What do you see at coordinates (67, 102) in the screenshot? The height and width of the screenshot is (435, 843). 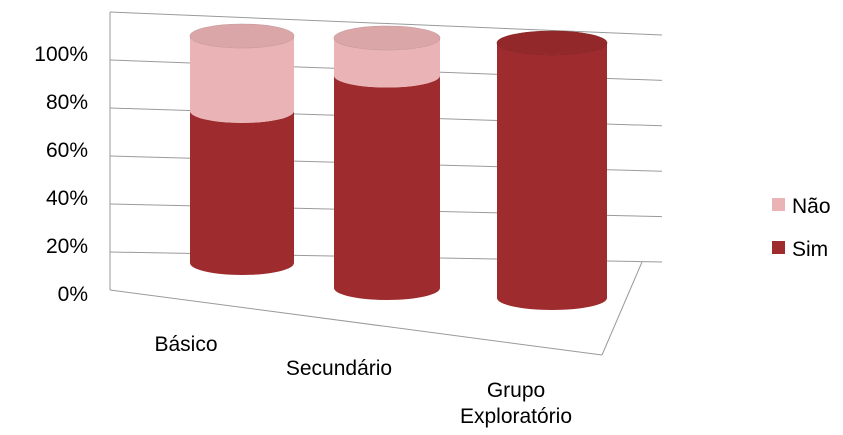 I see `y-tick-label: 80%` at bounding box center [67, 102].